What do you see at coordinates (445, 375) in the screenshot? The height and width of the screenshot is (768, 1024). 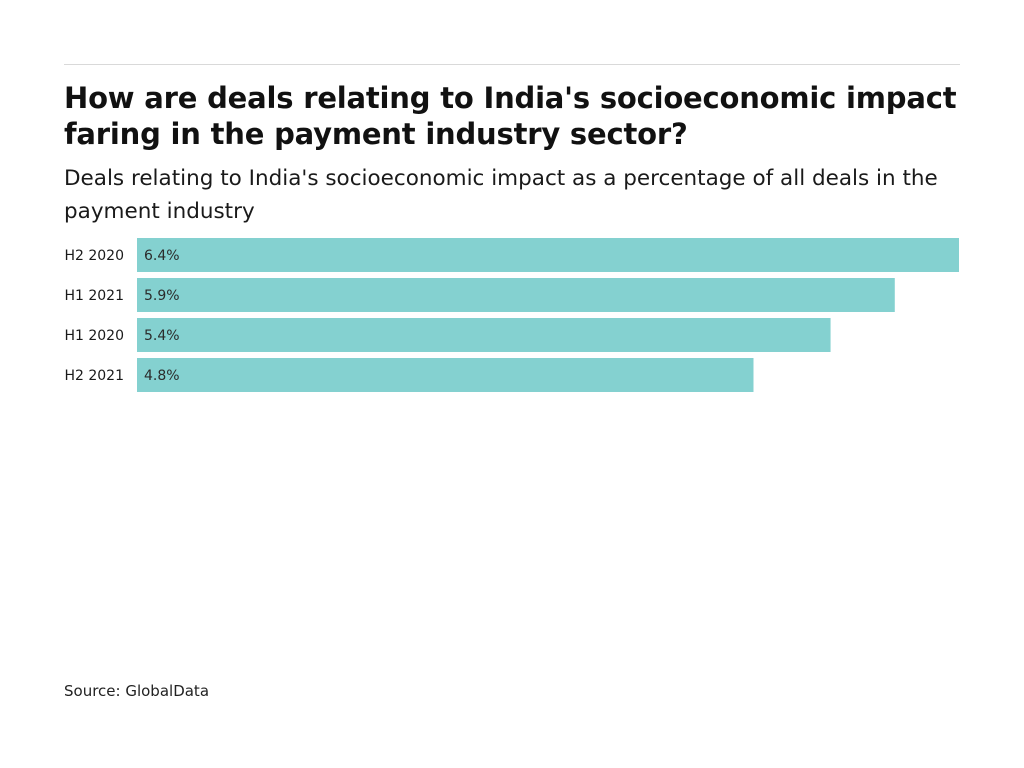 I see `bar-h2-2021` at bounding box center [445, 375].